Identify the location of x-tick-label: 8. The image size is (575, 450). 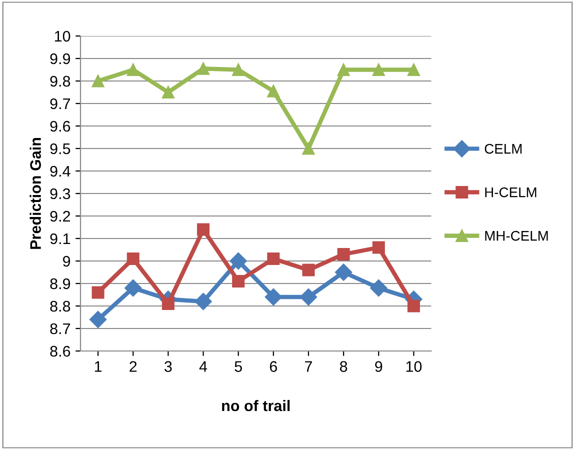
(344, 366).